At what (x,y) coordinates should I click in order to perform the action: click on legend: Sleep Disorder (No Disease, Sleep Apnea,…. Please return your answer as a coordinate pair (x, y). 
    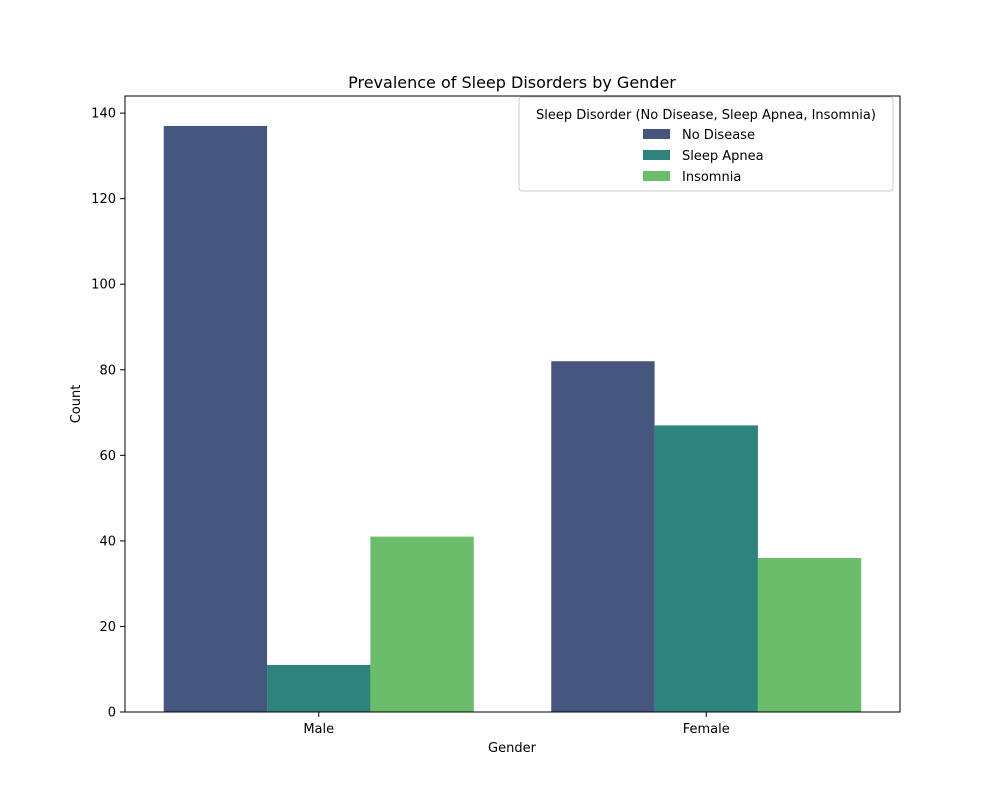
    Looking at the image, I should click on (706, 144).